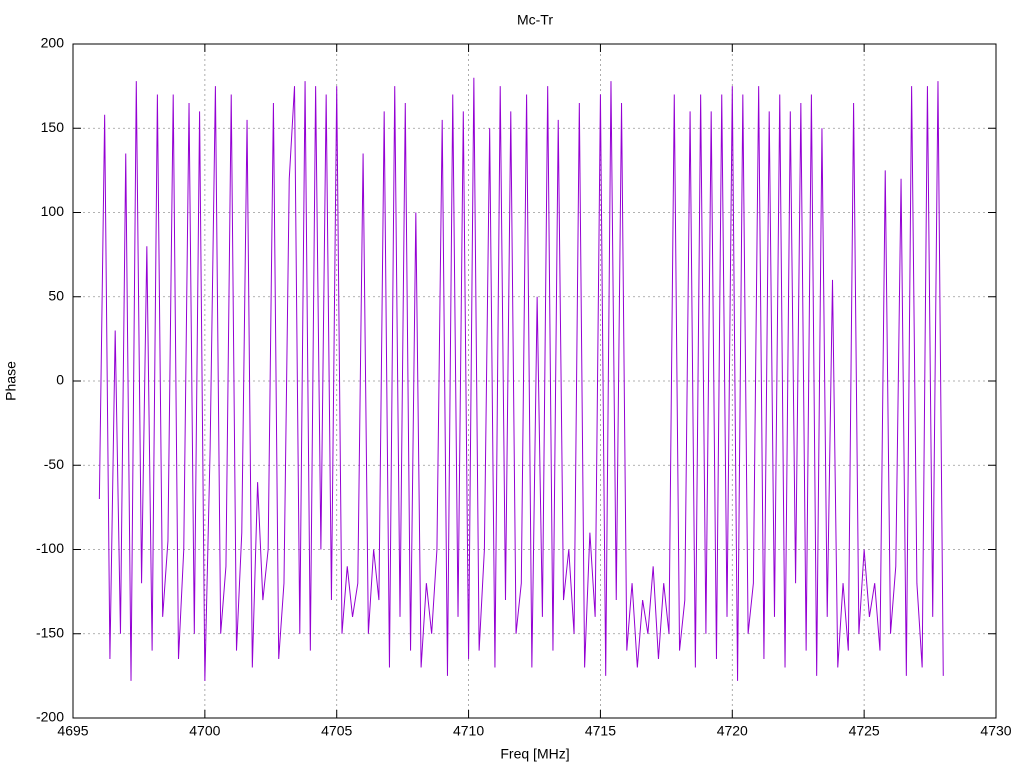  Describe the element at coordinates (11, 381) in the screenshot. I see `y-axis-label: Phase` at that location.